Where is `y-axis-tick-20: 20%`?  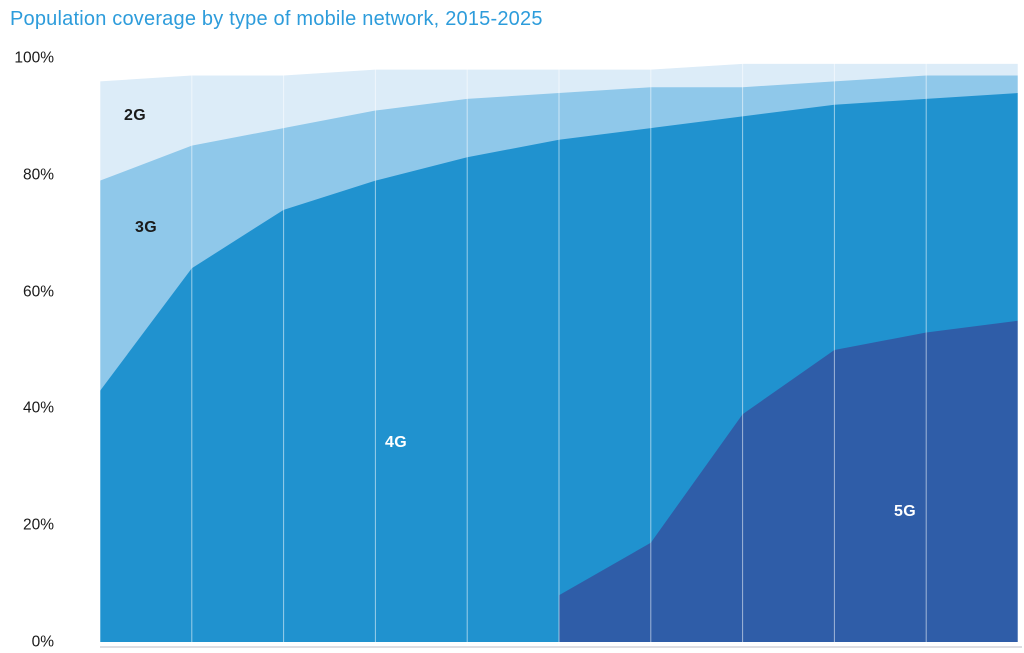
y-axis-tick-20: 20% is located at coordinates (38, 525).